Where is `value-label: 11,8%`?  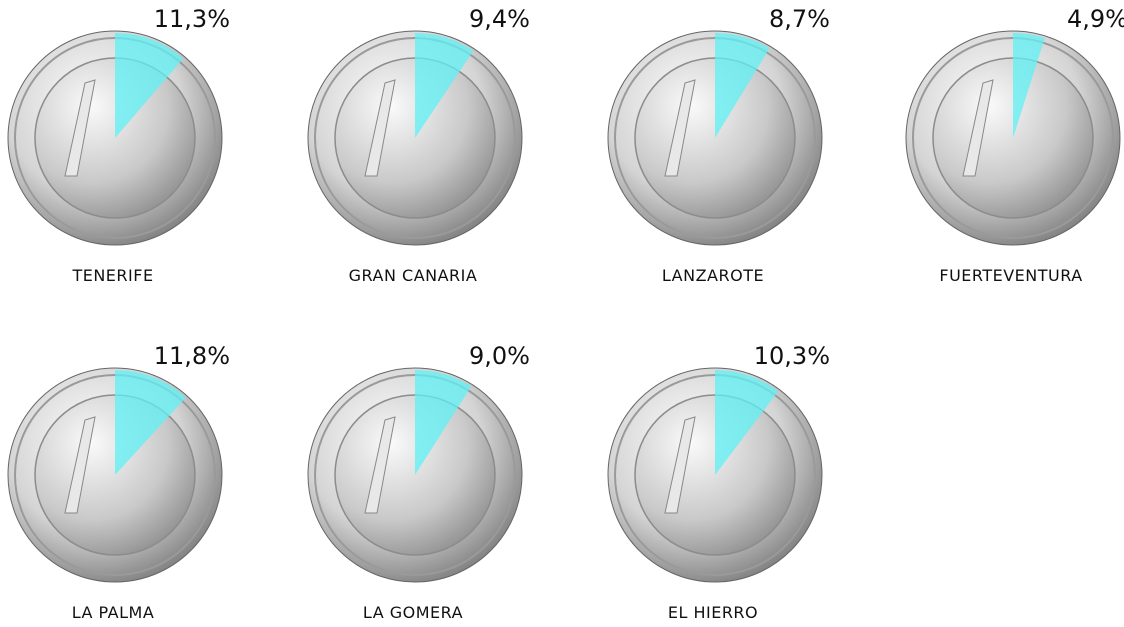
value-label: 11,8% is located at coordinates (192, 356).